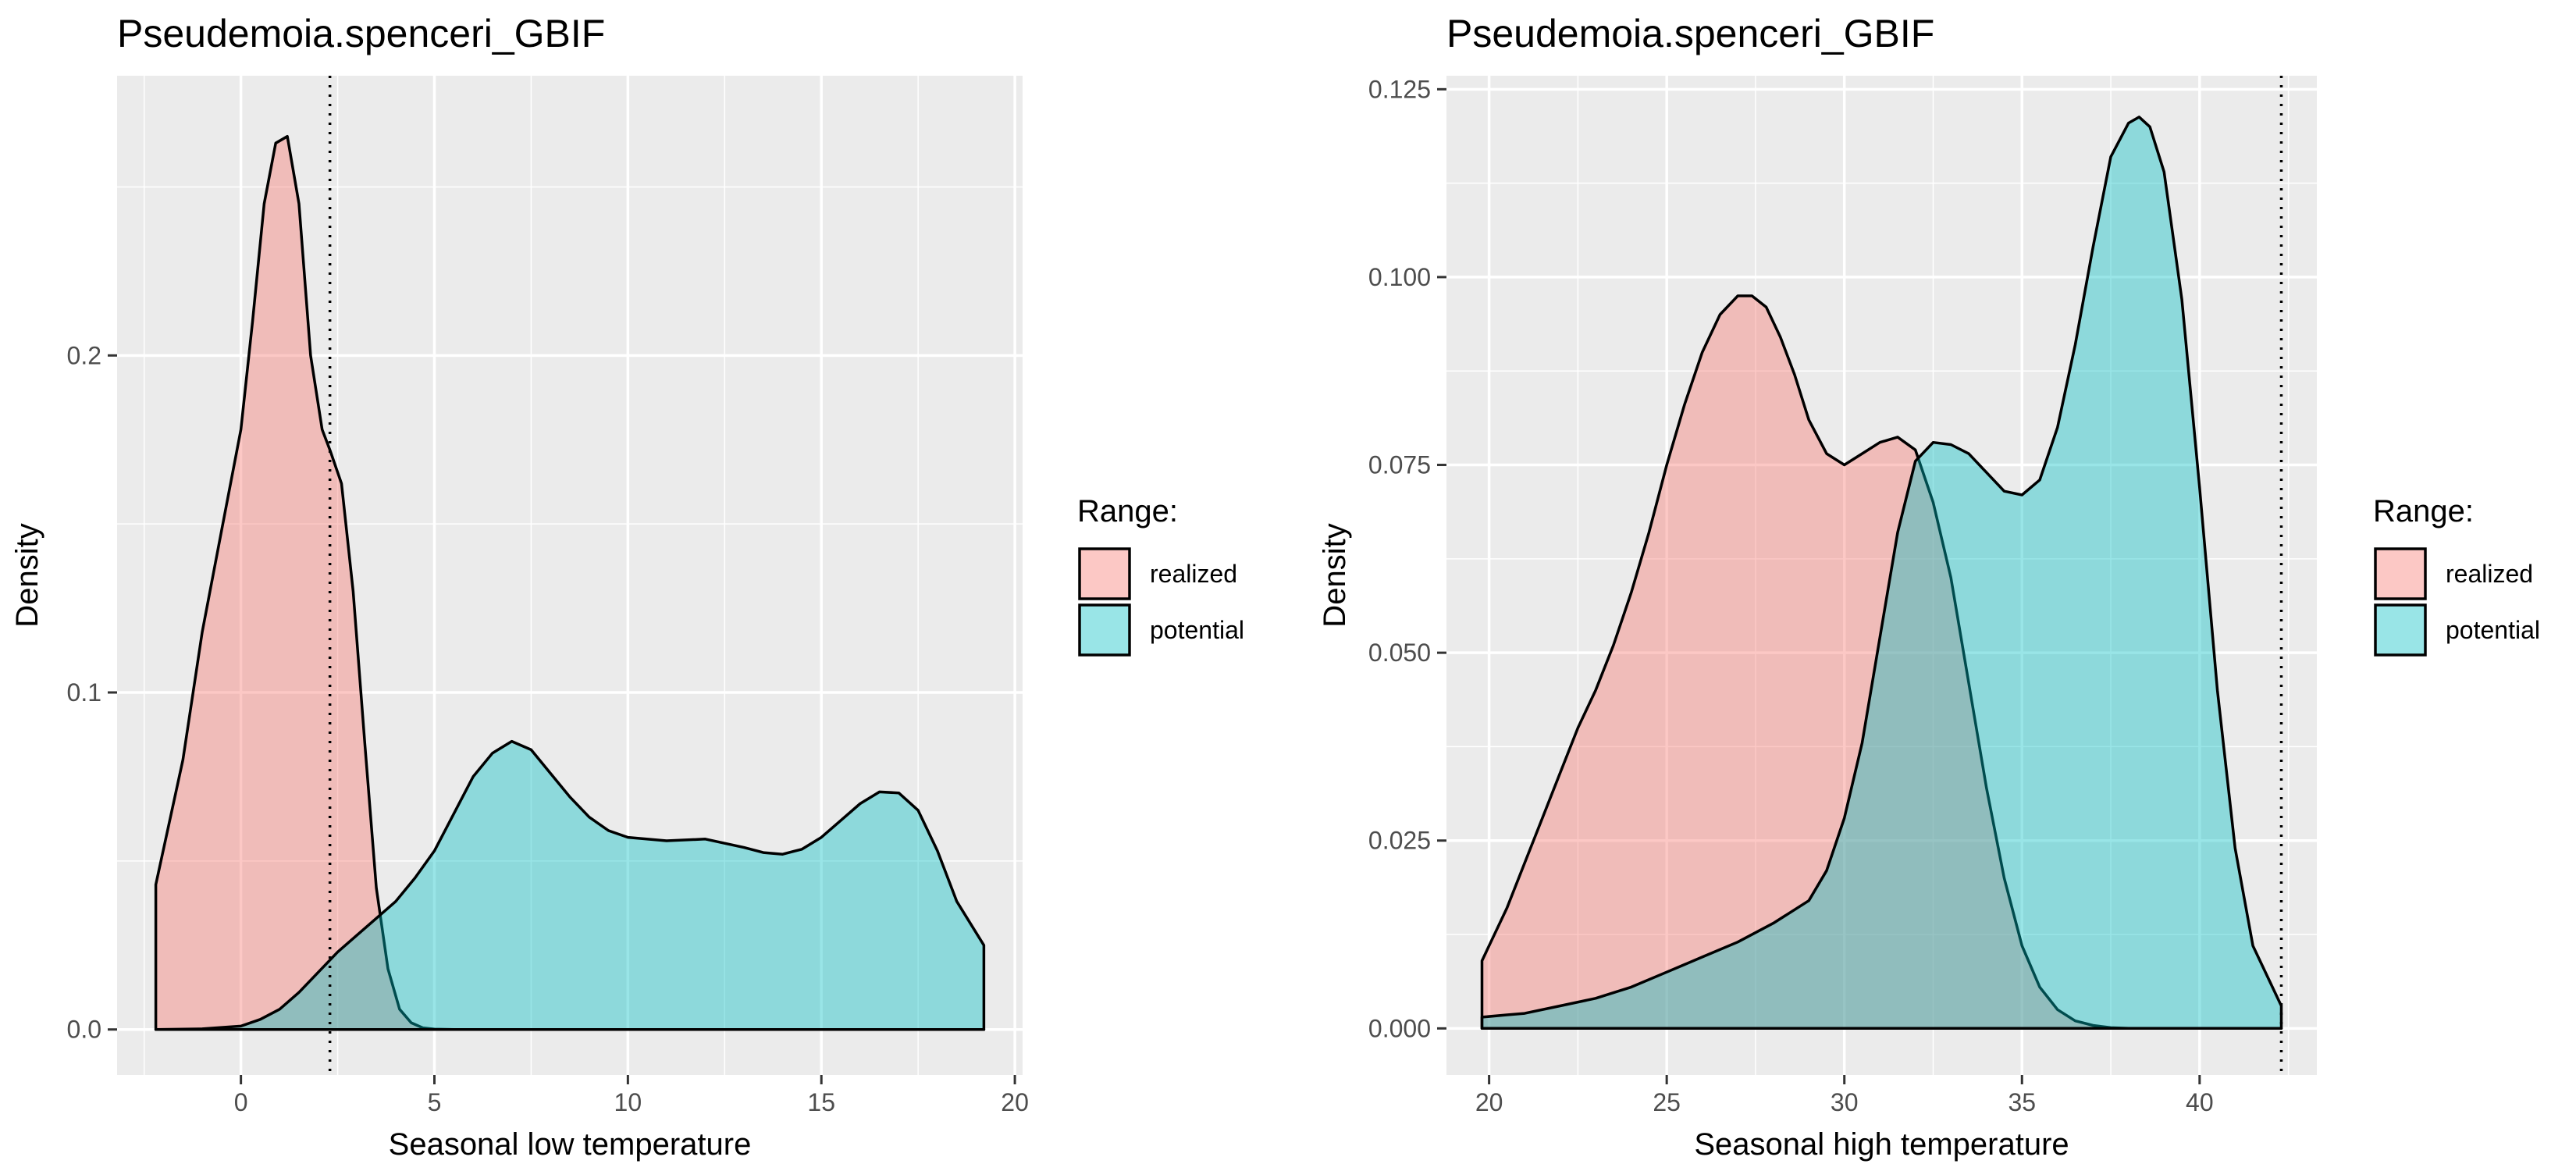 This screenshot has height=1171, width=2576. I want to click on y-tick-label: 0.075, so click(1399, 465).